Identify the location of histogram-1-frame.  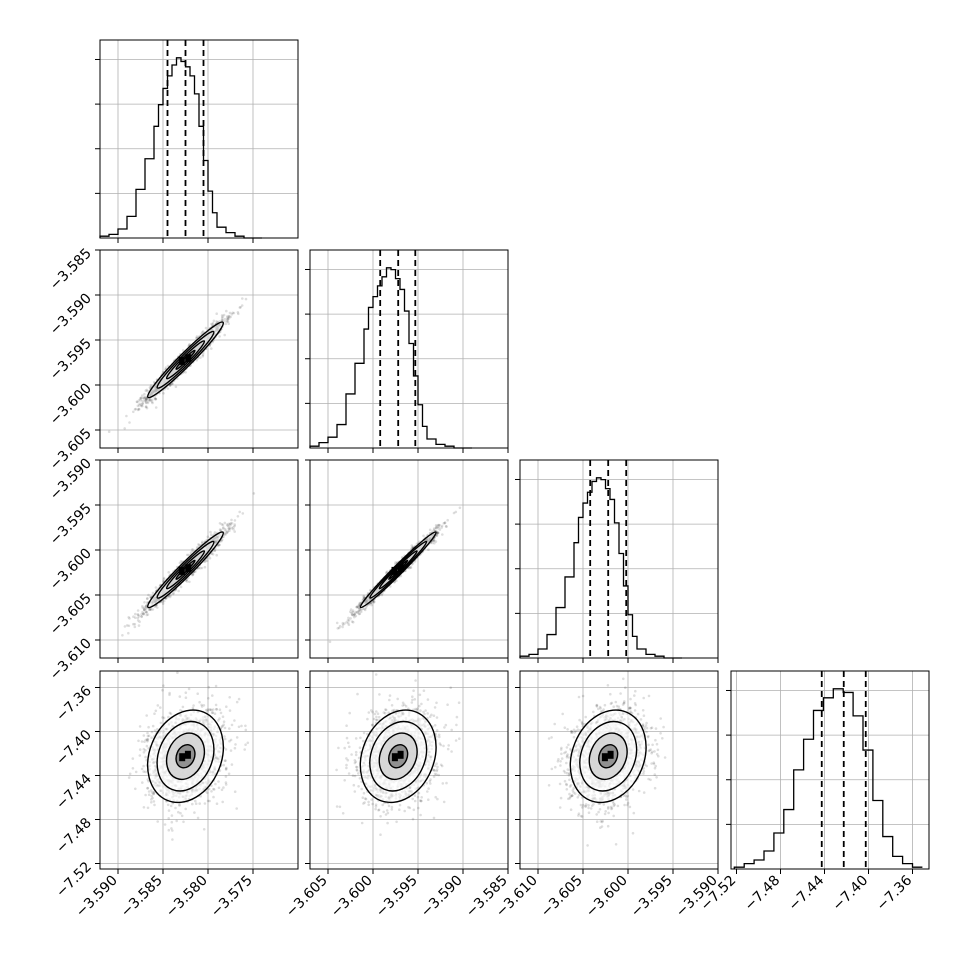
(409, 349).